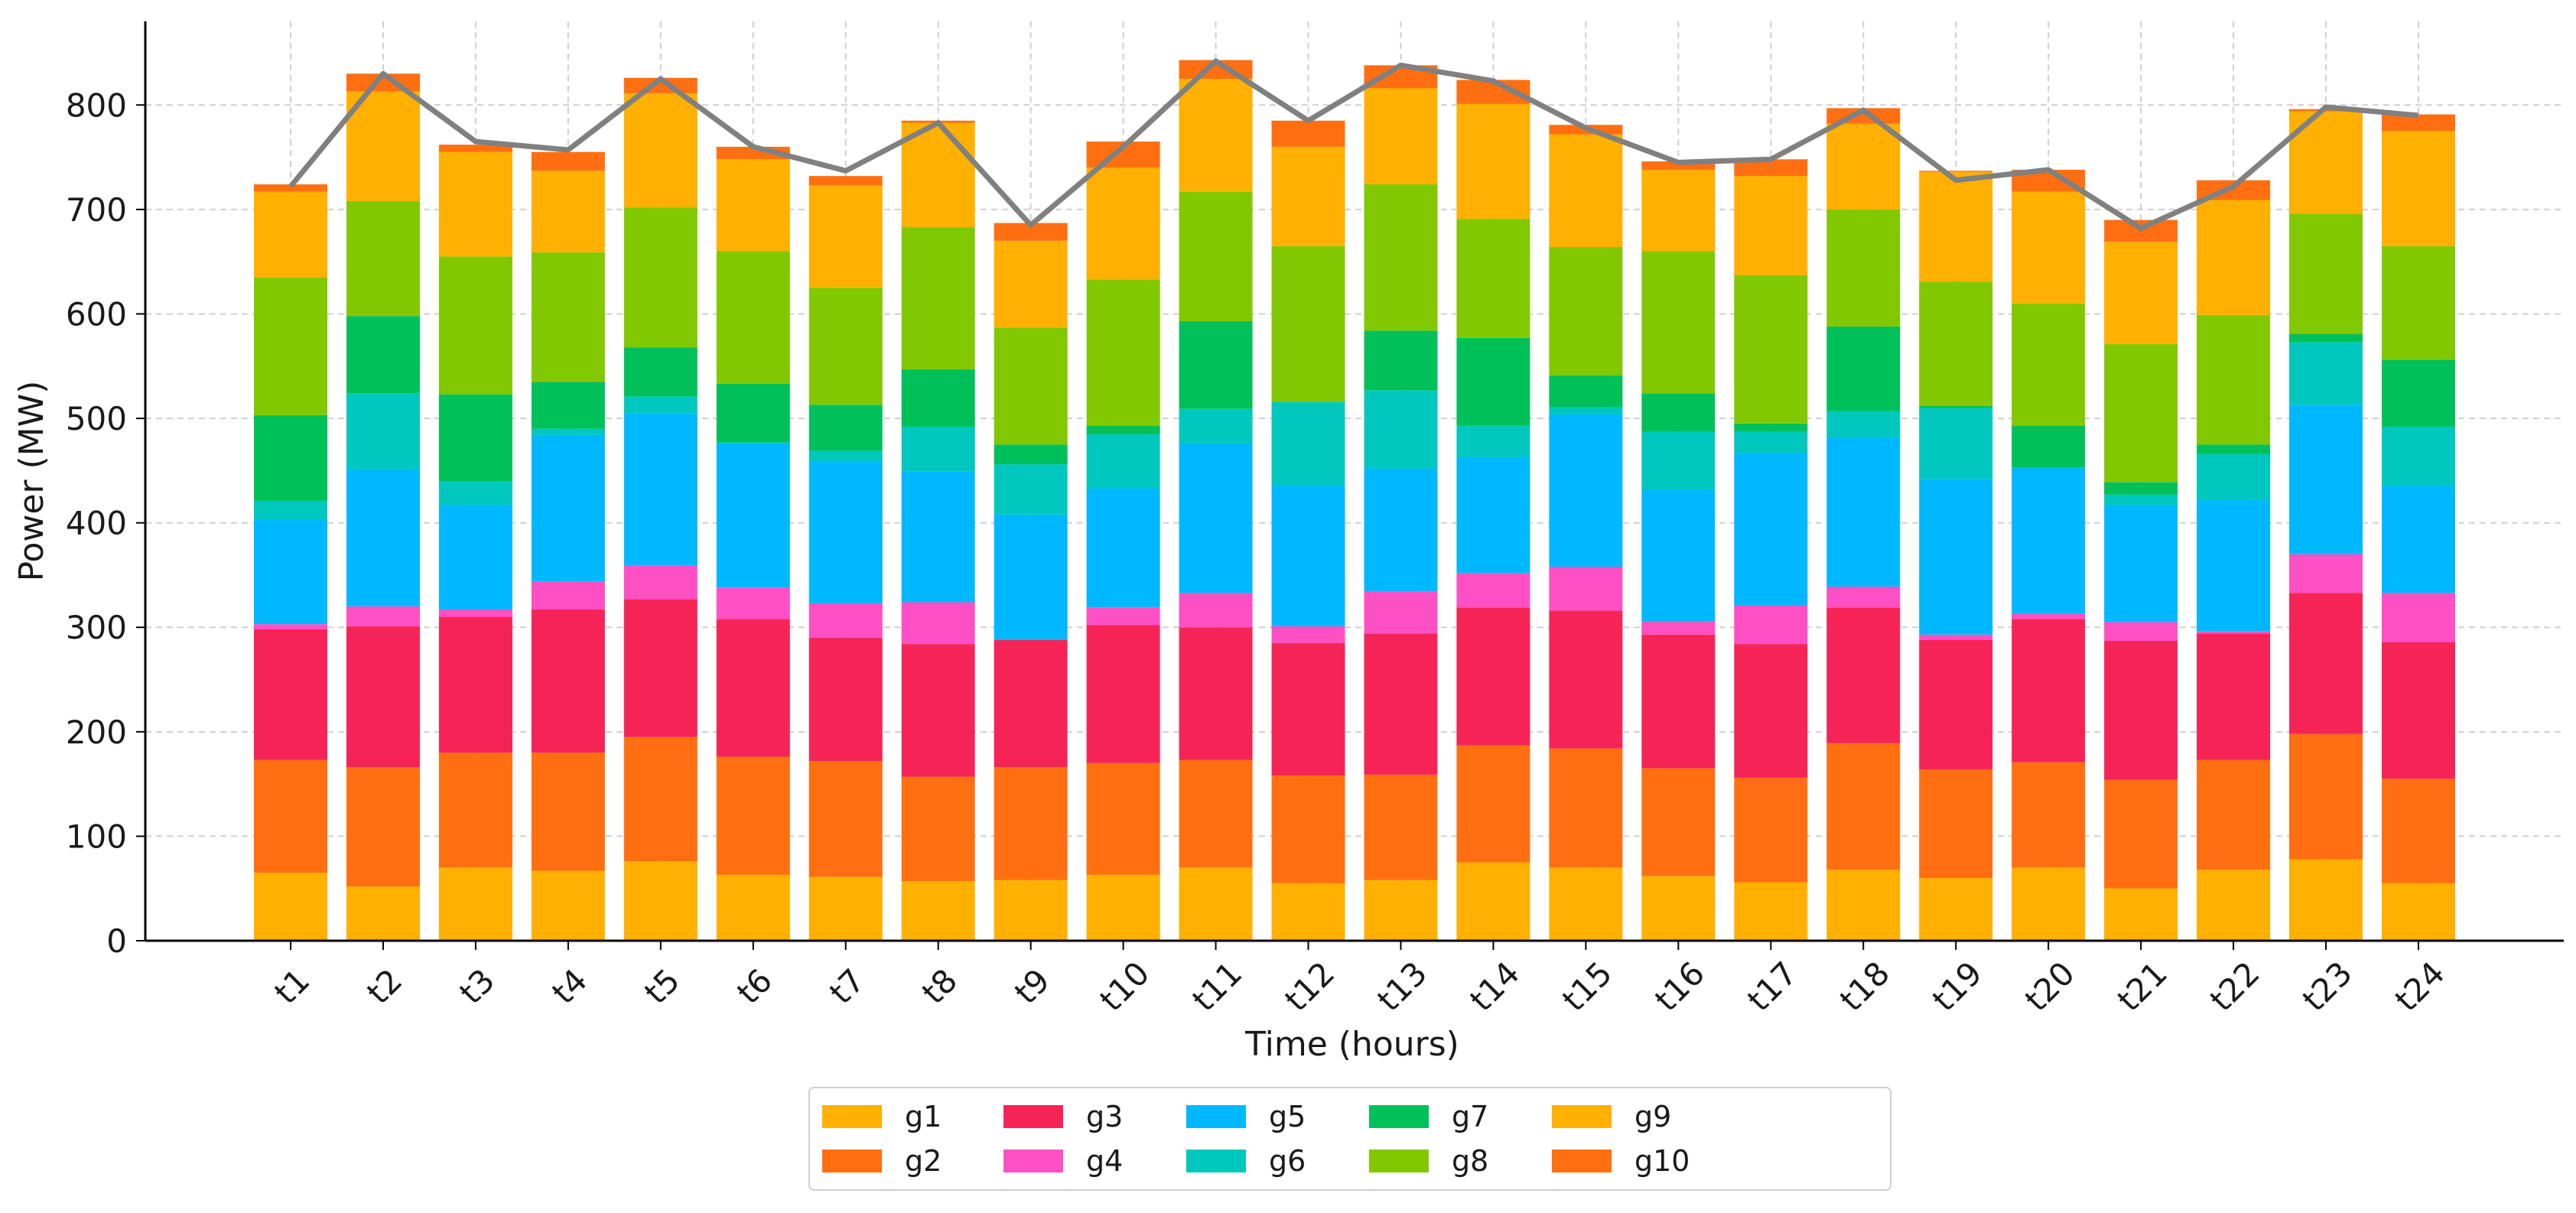 The height and width of the screenshot is (1213, 2576). Describe the element at coordinates (1401, 429) in the screenshot. I see `bar-segment-g6-t13` at that location.